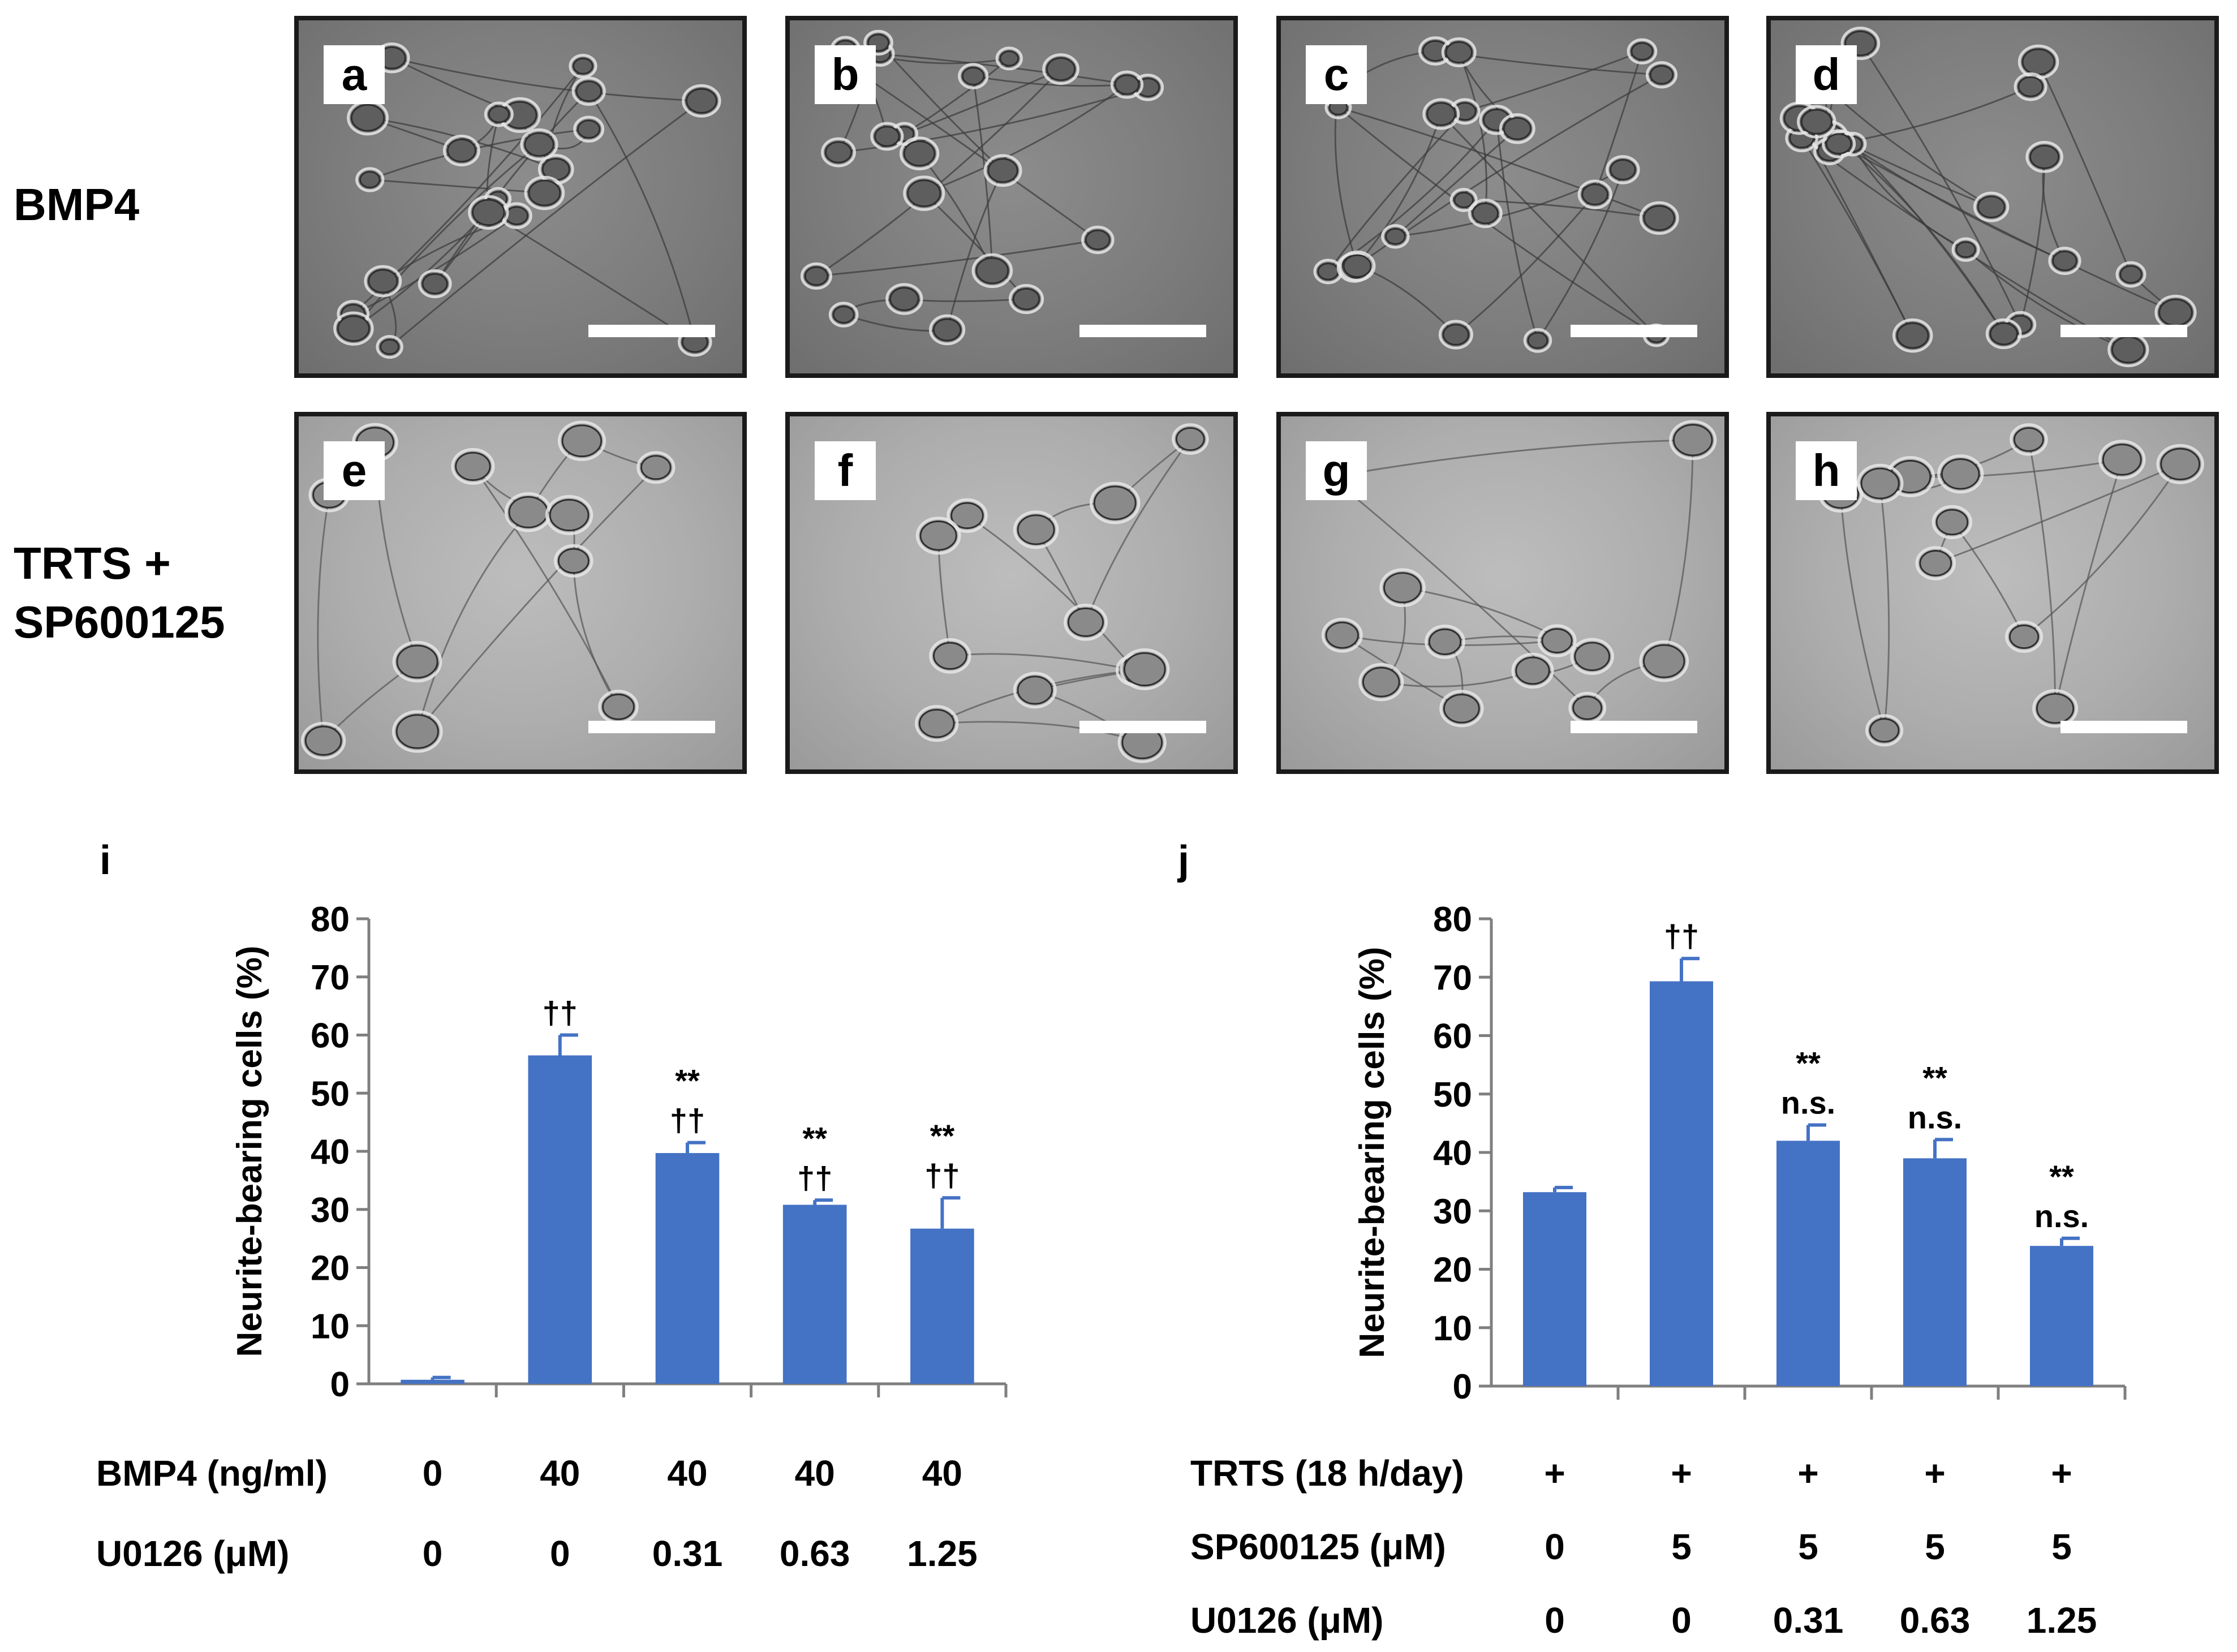  Describe the element at coordinates (1826, 470) in the screenshot. I see `micrograph-letter: h` at that location.